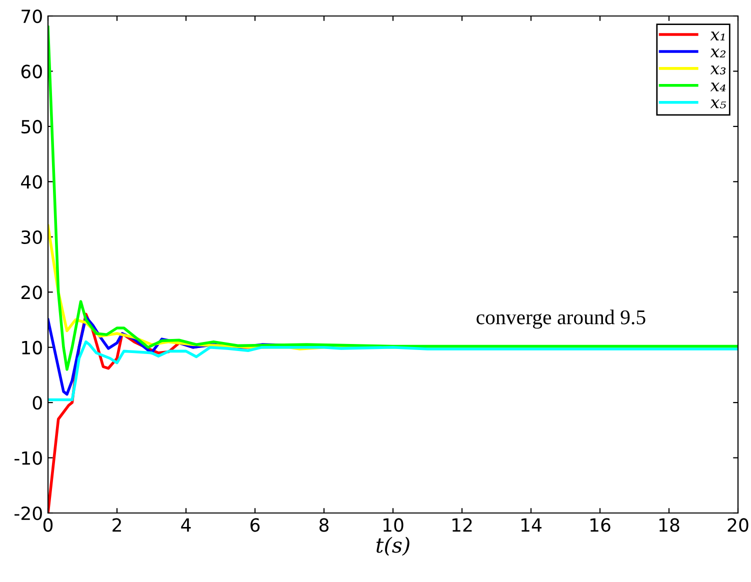 The image size is (751, 582). I want to click on legend-label: x₃, so click(718, 70).